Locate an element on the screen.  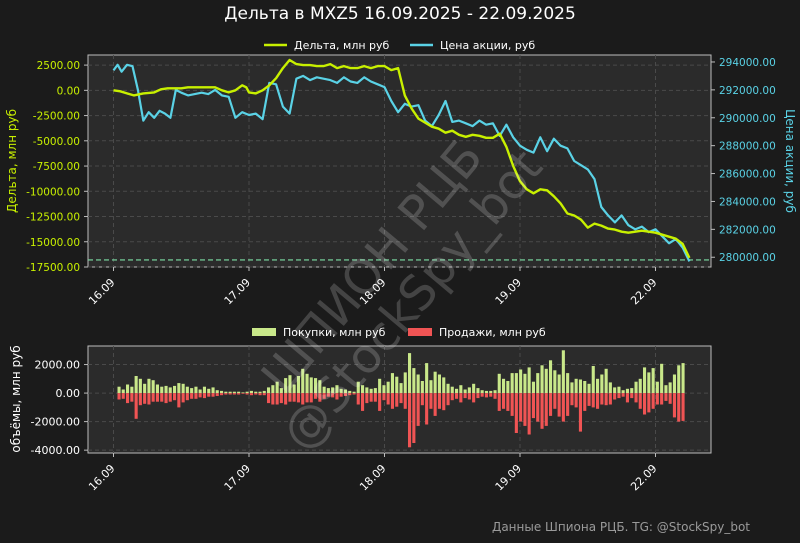
legend-price-label: Цена акции, руб is located at coordinates (487, 45).